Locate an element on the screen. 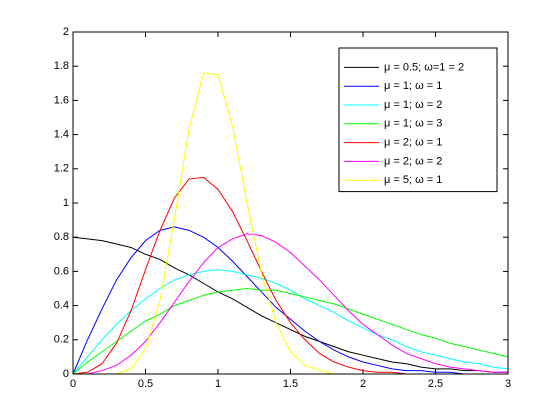 This screenshot has width=560, height=420. y-tick-label: 1.2 is located at coordinates (61, 169).